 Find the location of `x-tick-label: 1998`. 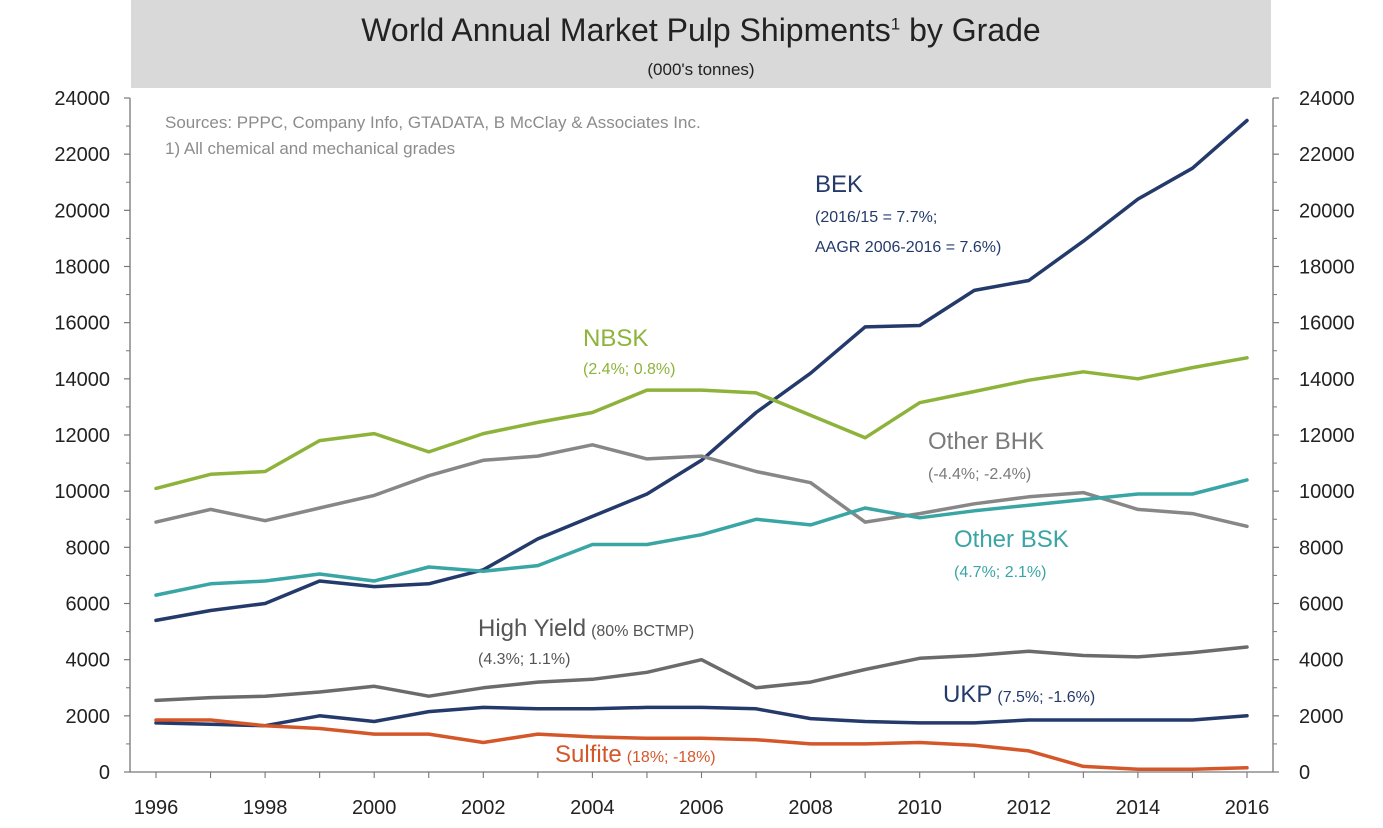

x-tick-label: 1998 is located at coordinates (265, 808).